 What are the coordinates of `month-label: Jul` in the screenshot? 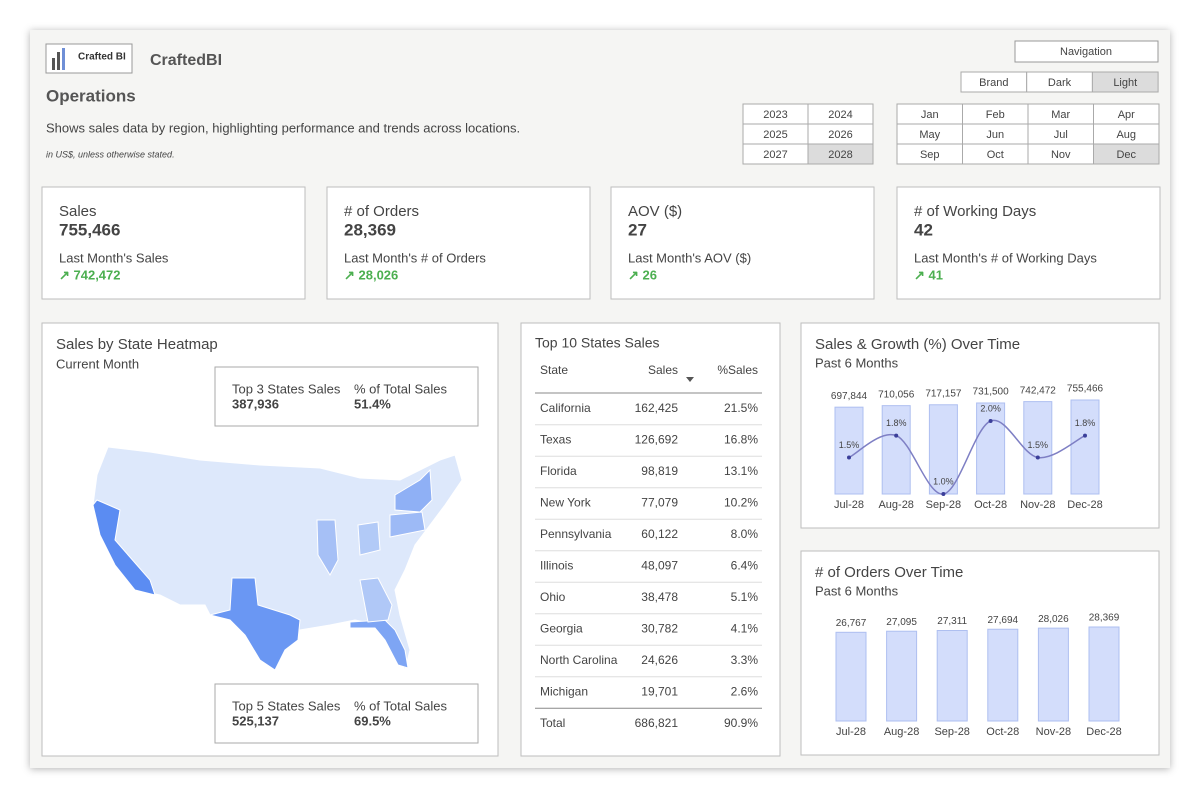 It's located at (1061, 135).